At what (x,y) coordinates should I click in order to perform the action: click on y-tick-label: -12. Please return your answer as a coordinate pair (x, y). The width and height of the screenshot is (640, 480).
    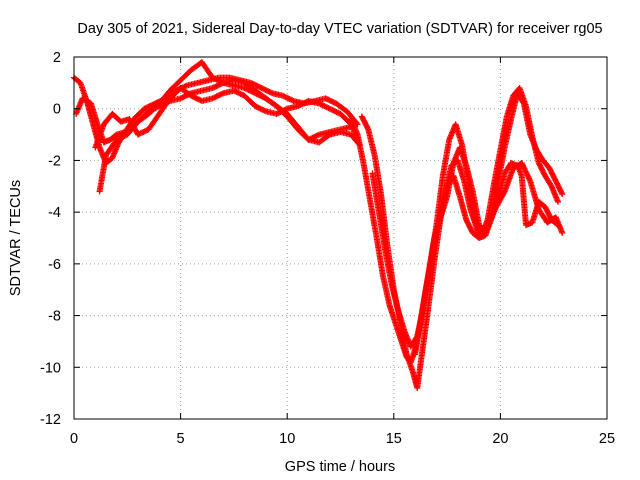
    Looking at the image, I should click on (50, 420).